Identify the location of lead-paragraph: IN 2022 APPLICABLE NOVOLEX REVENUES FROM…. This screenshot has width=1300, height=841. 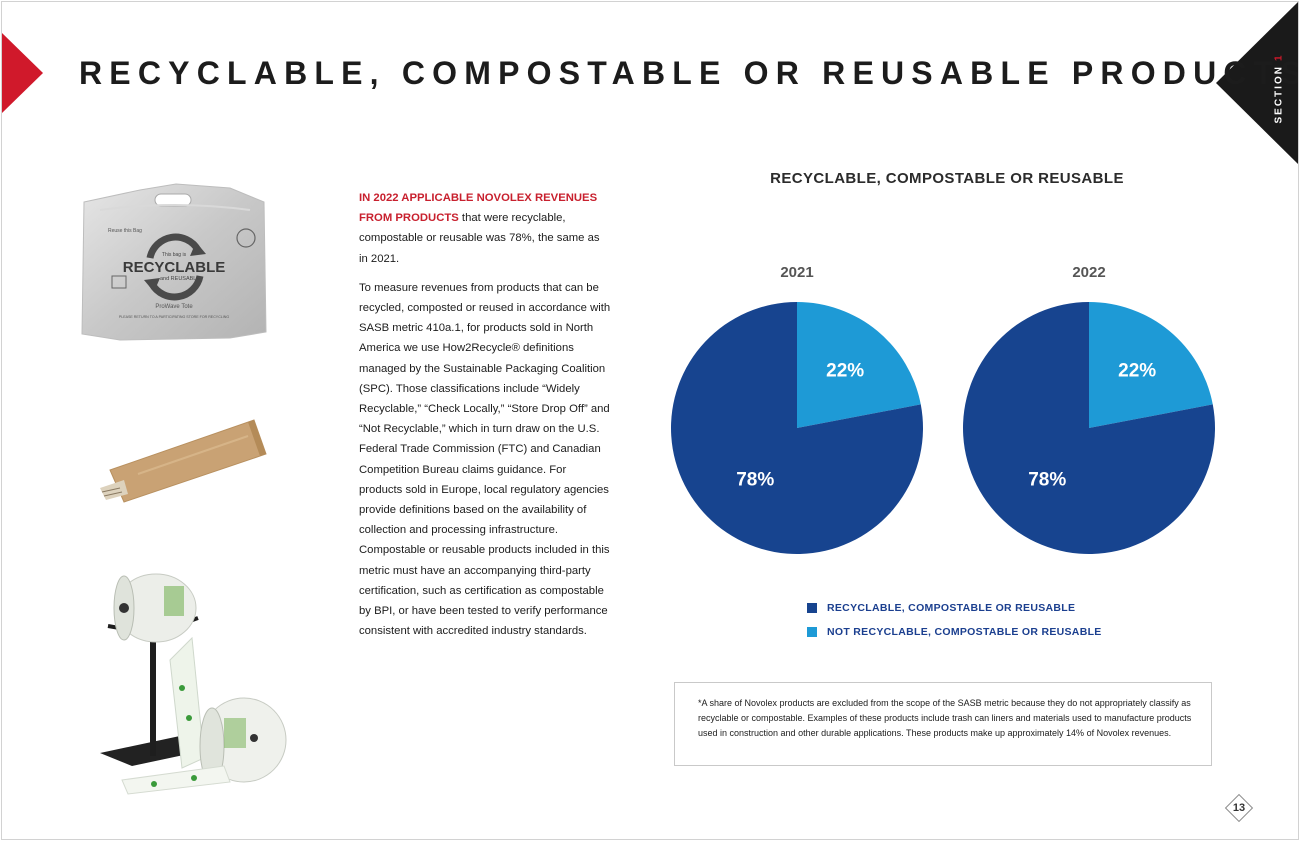
(485, 228).